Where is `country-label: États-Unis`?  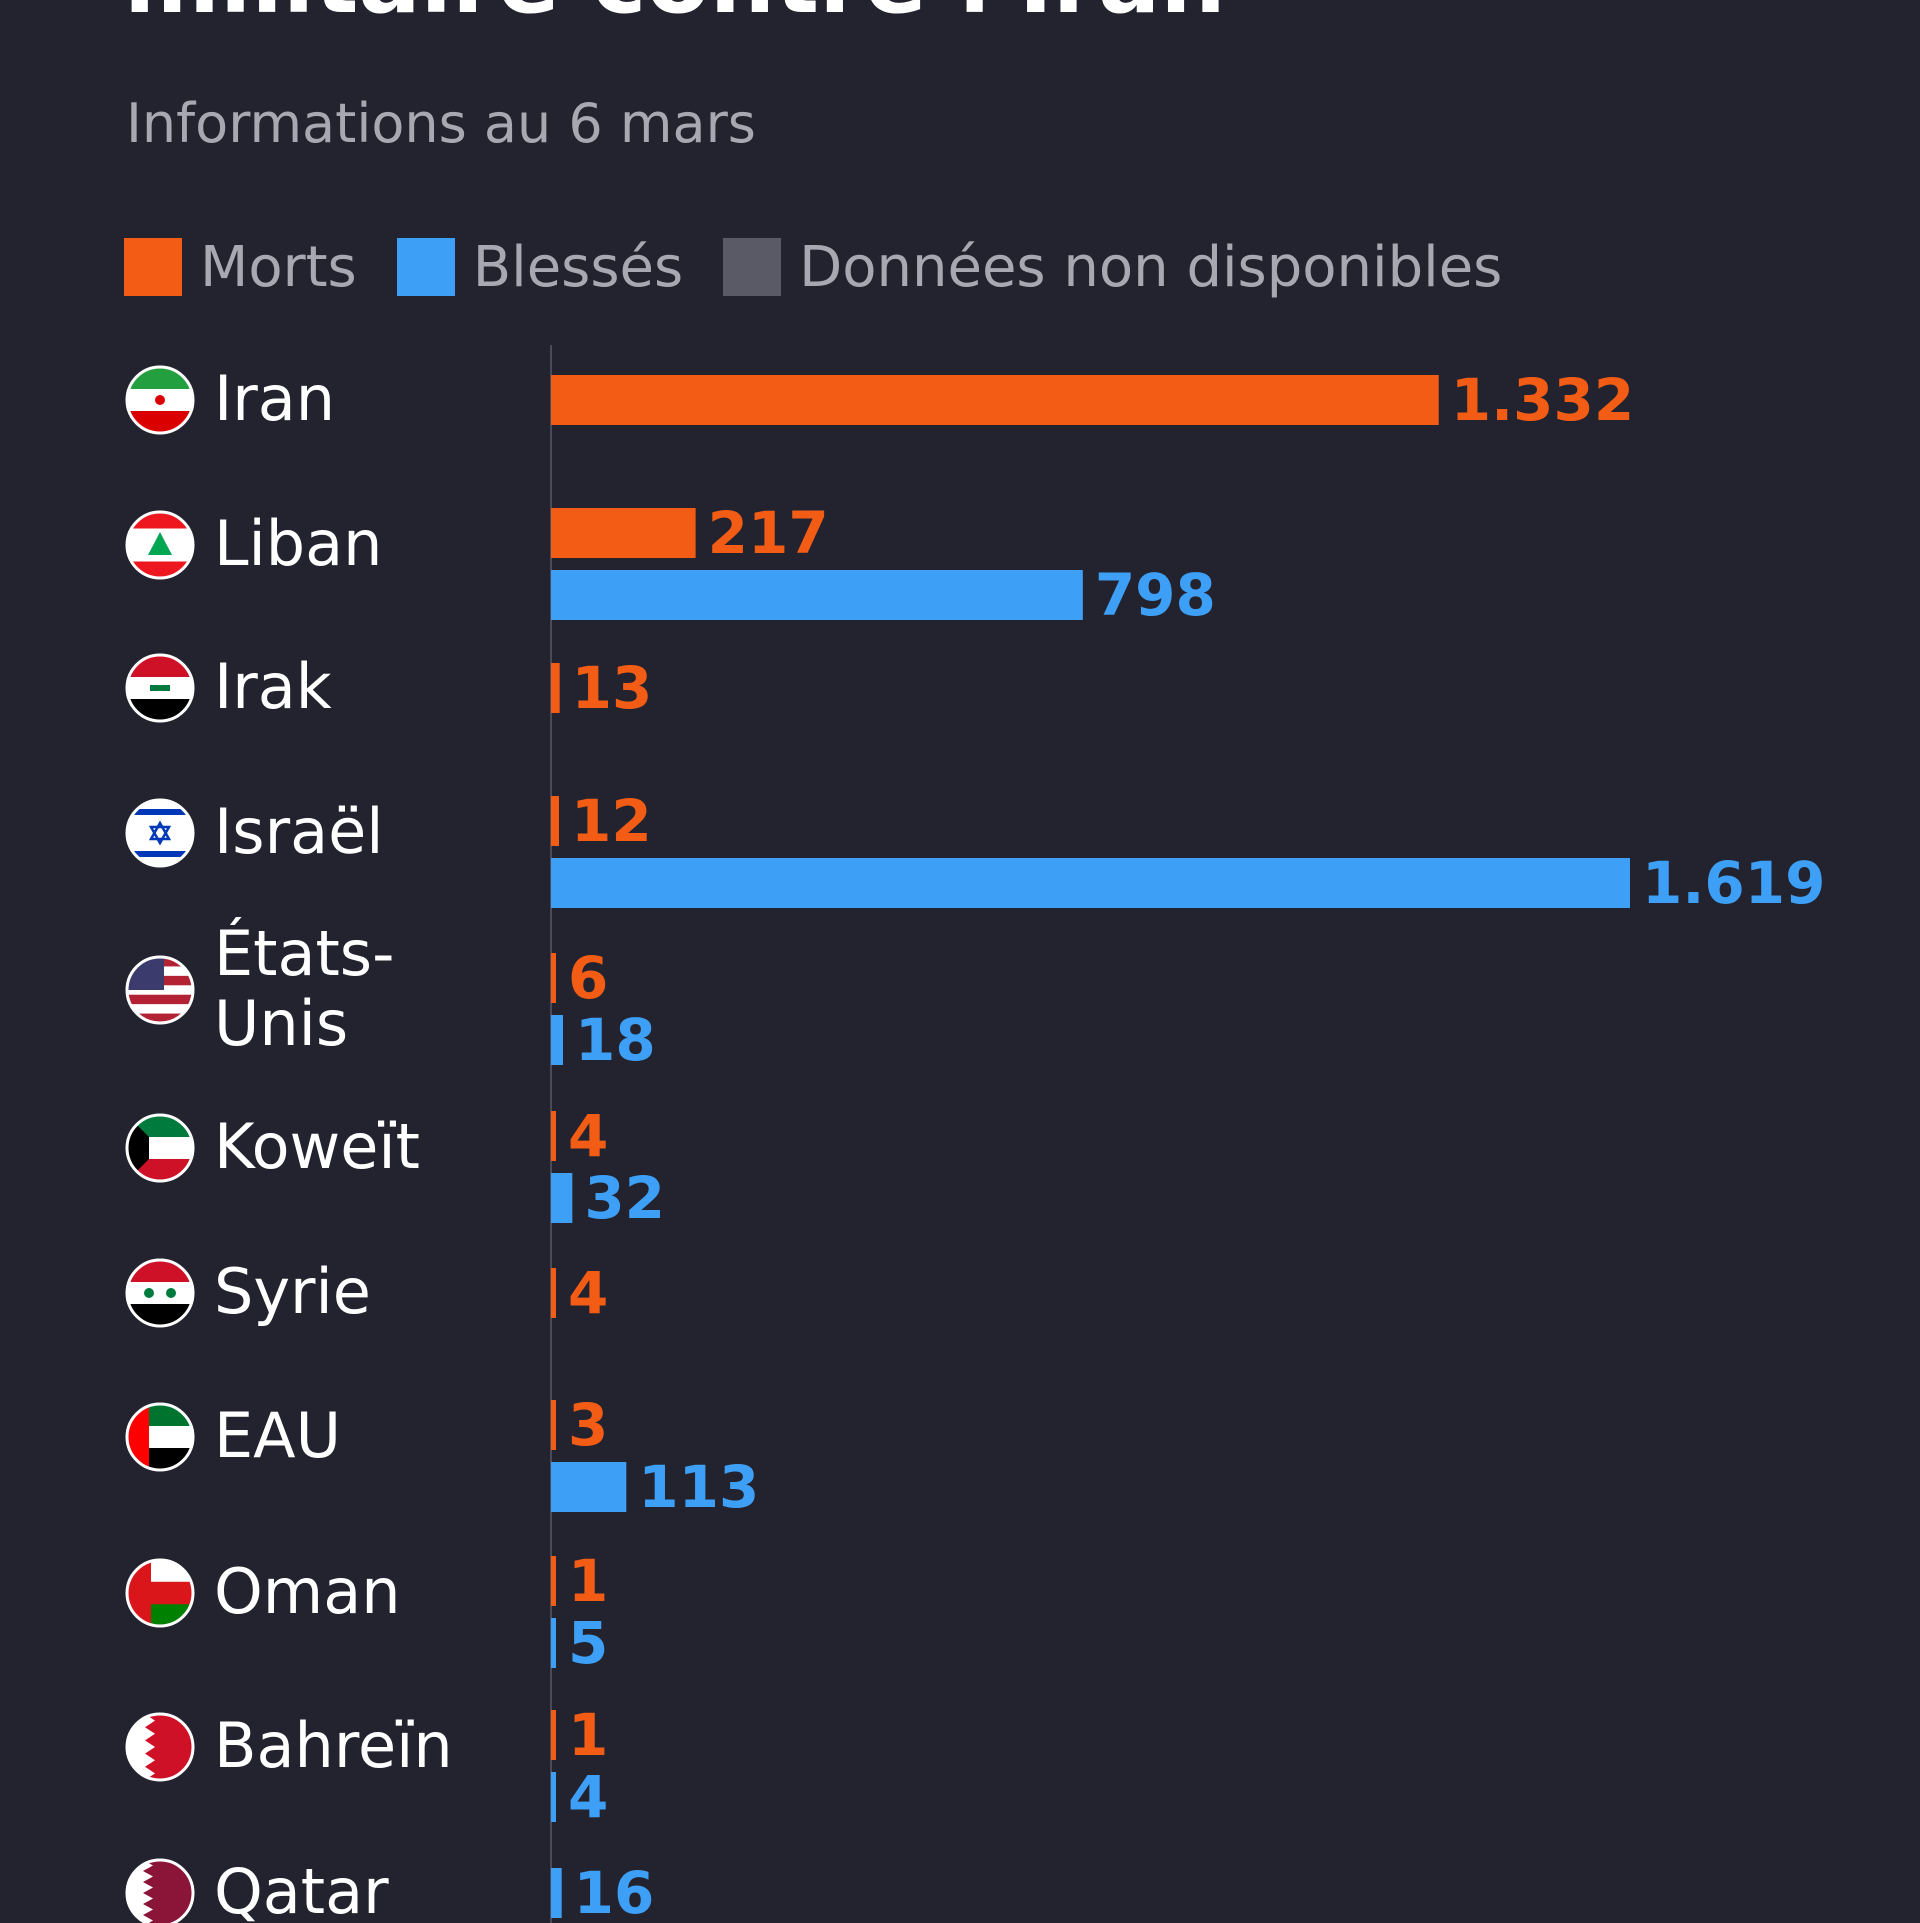
country-label: États-Unis is located at coordinates (304, 988).